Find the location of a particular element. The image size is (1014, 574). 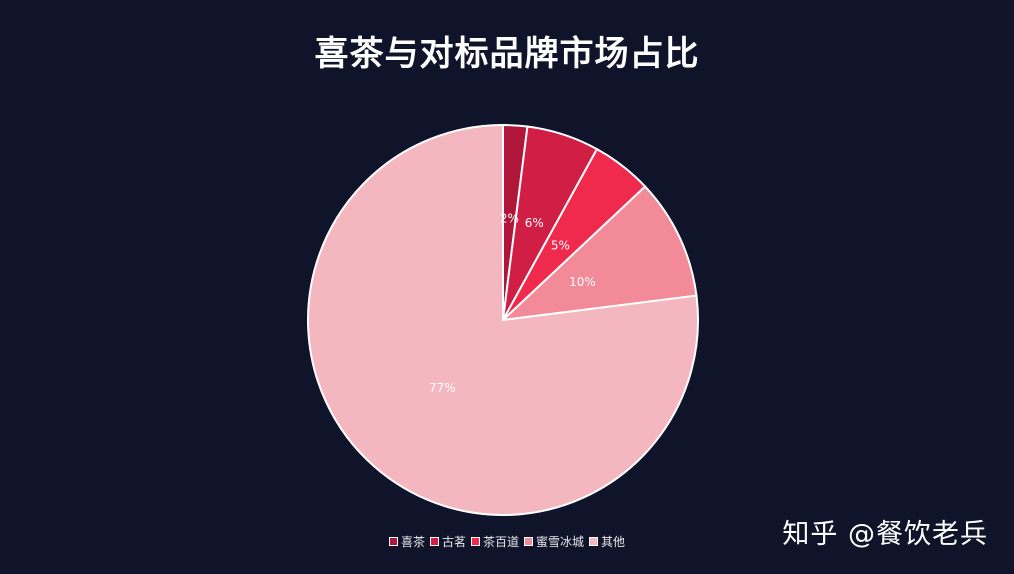

legend-item: 蜜雪冰城 is located at coordinates (554, 541).